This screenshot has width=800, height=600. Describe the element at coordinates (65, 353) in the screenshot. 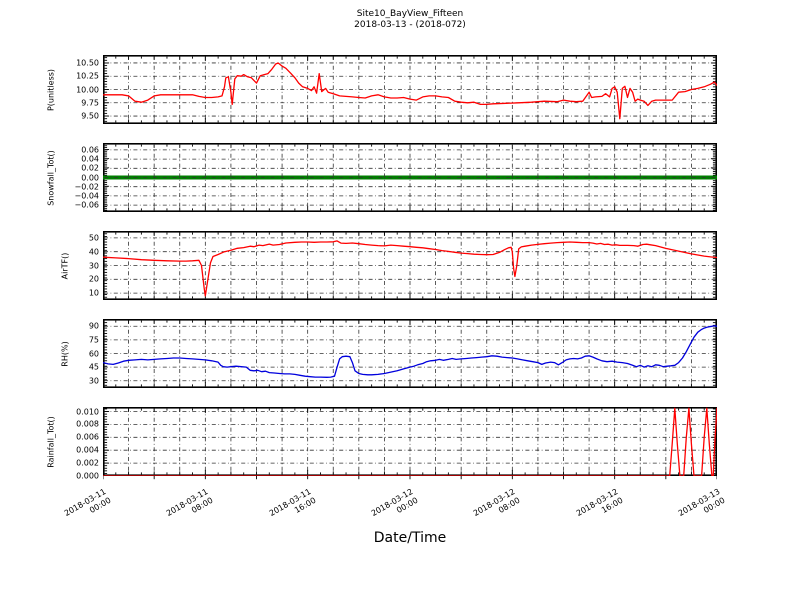

I see `y-axis-label-relative-humidity: RH(%)` at that location.